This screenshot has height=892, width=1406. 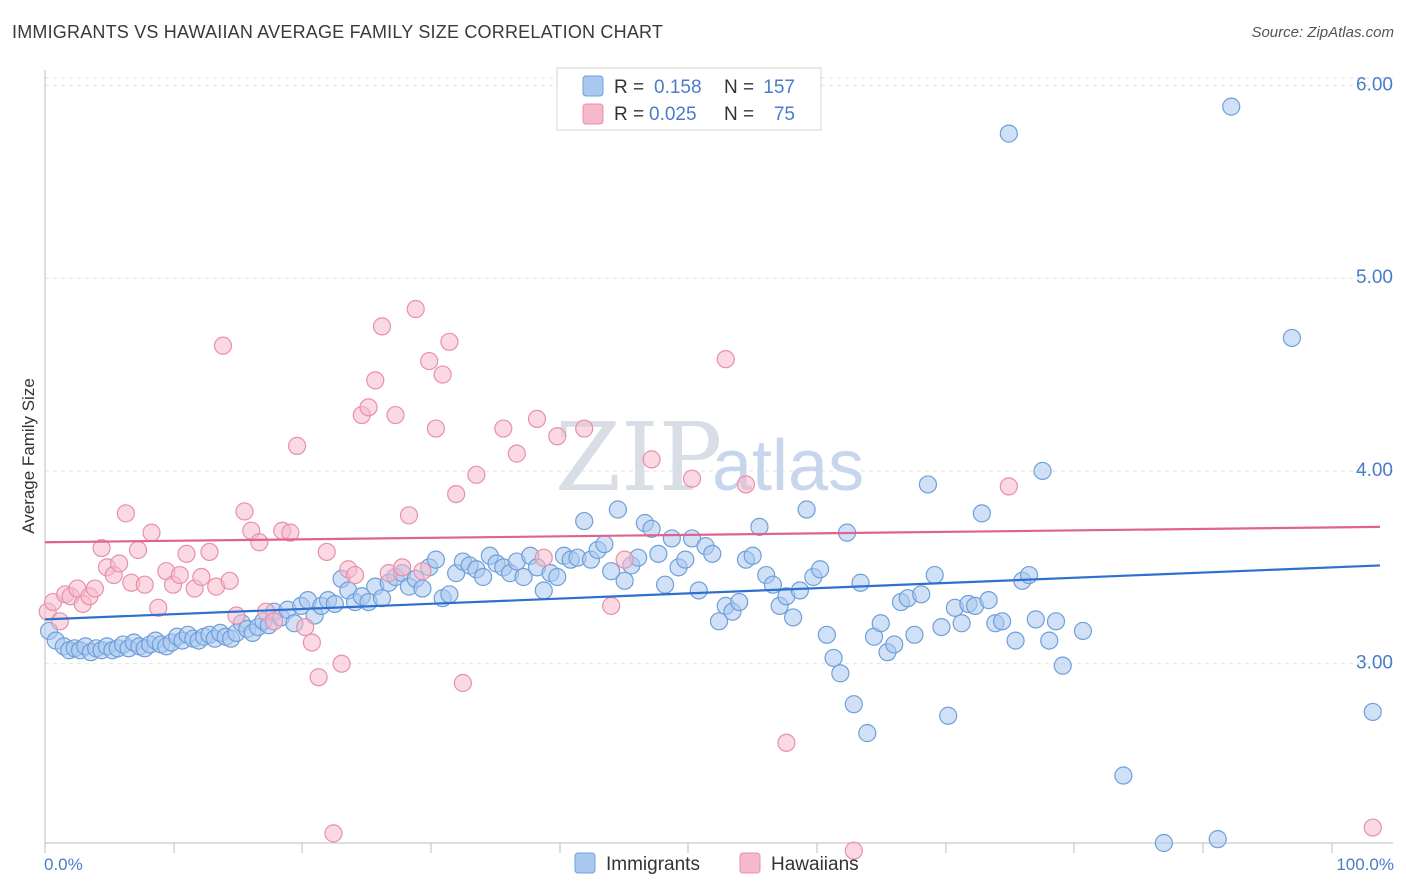 What do you see at coordinates (673, 114) in the screenshot?
I see `legend-r-value: 0.025` at bounding box center [673, 114].